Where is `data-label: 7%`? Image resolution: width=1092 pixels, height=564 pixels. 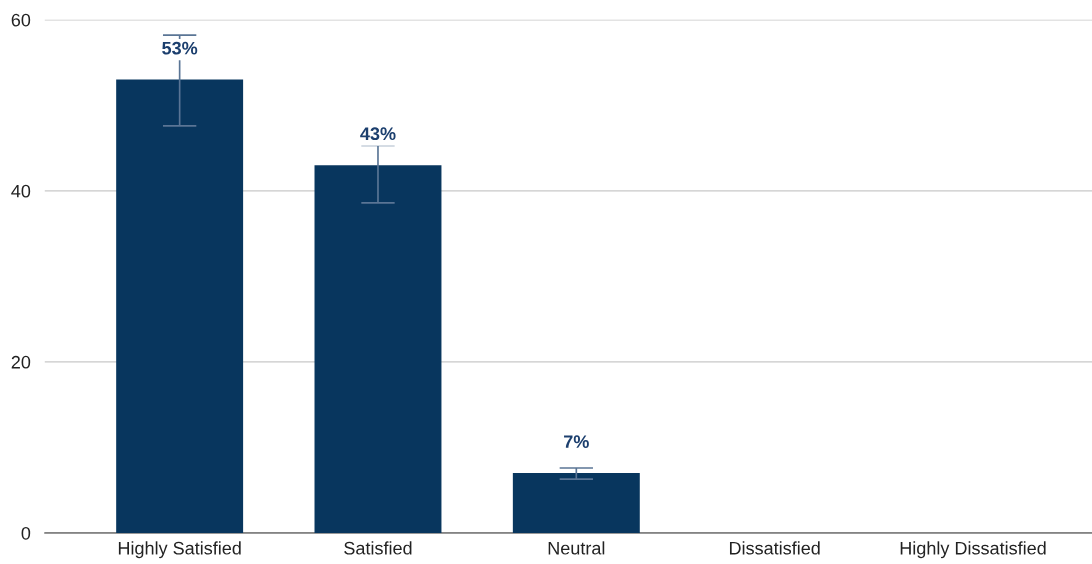
data-label: 7% is located at coordinates (576, 441).